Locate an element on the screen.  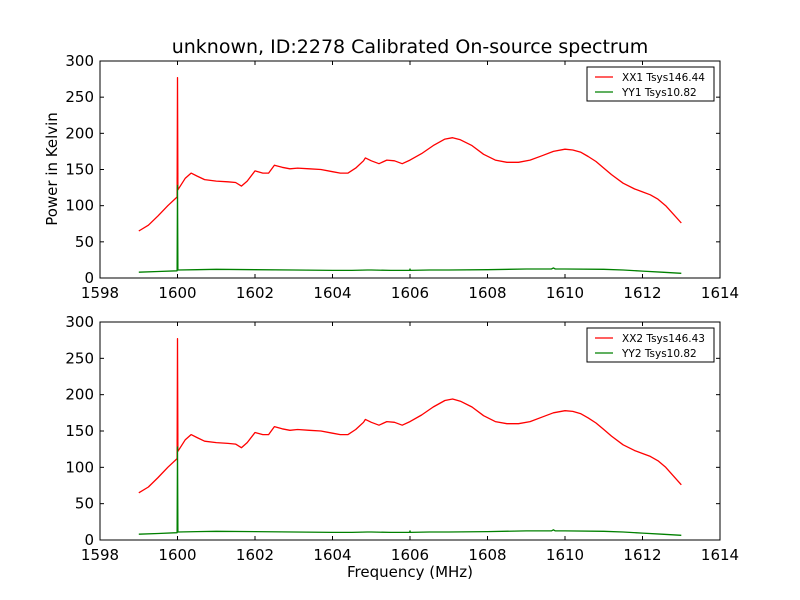
legend-label-2: YY2 Tsys10.82 is located at coordinates (659, 354).